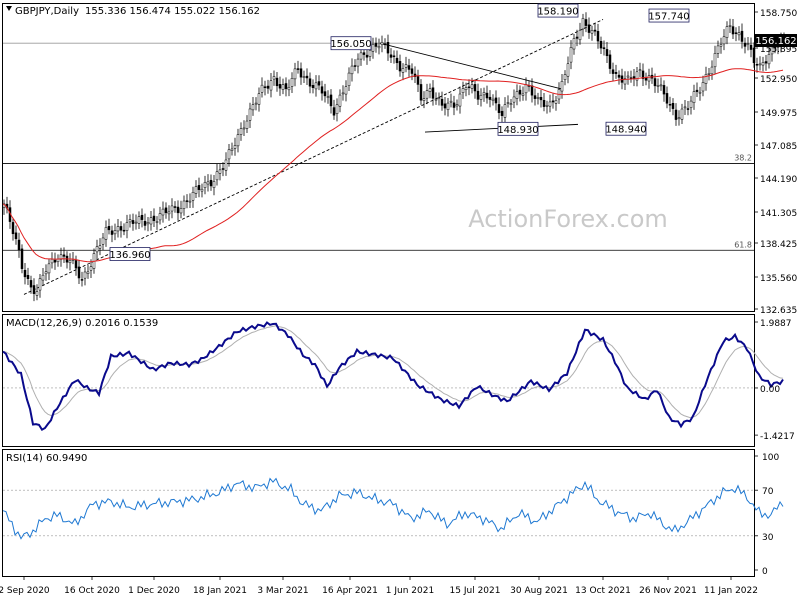  Describe the element at coordinates (768, 492) in the screenshot. I see `rsi-tick-label: 70` at that location.